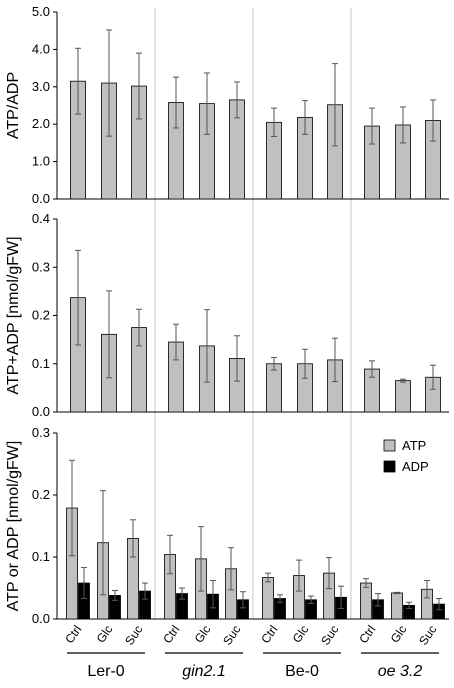 The width and height of the screenshot is (454, 688). Describe the element at coordinates (41, 86) in the screenshot. I see `y-tick-label: 3.0` at that location.